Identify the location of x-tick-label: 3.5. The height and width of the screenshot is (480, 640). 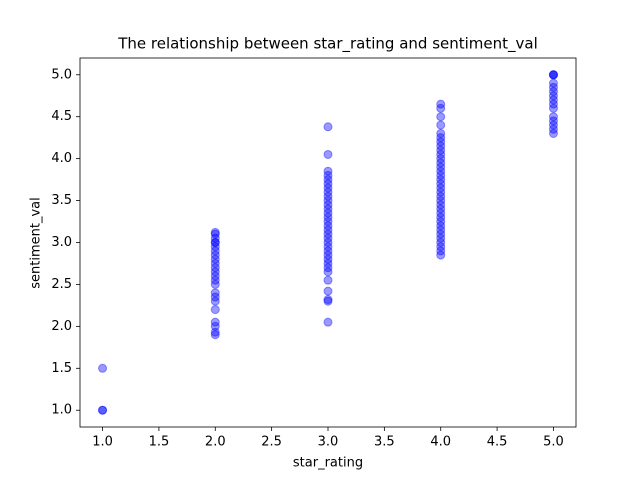
(384, 442).